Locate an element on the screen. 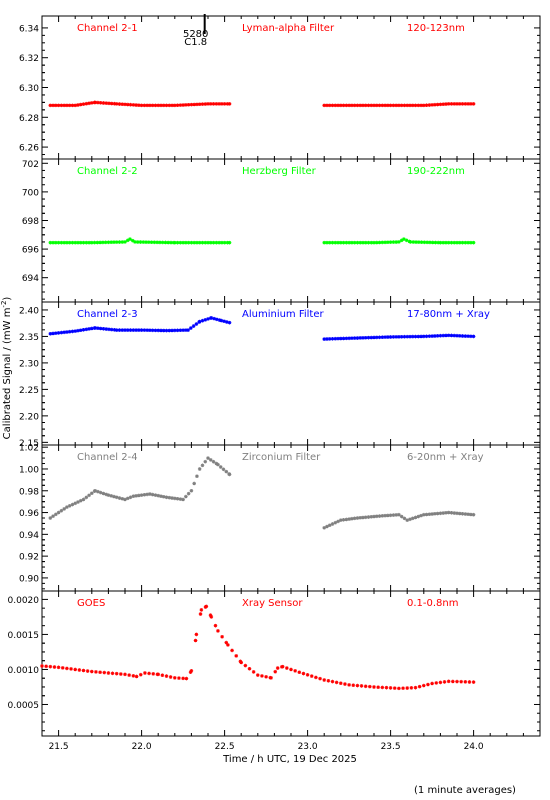 The width and height of the screenshot is (550, 800). channel-label: Channel 2-2 is located at coordinates (107, 171).